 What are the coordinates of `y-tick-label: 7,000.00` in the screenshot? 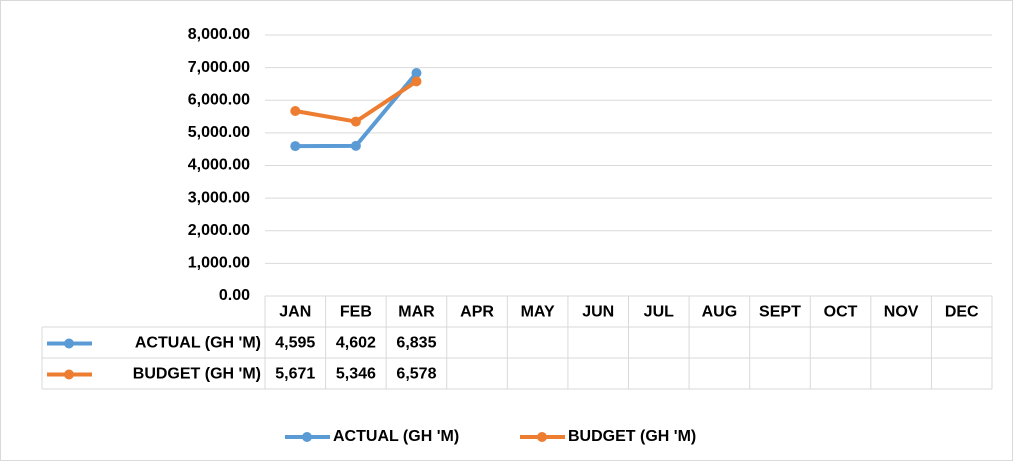 It's located at (219, 67).